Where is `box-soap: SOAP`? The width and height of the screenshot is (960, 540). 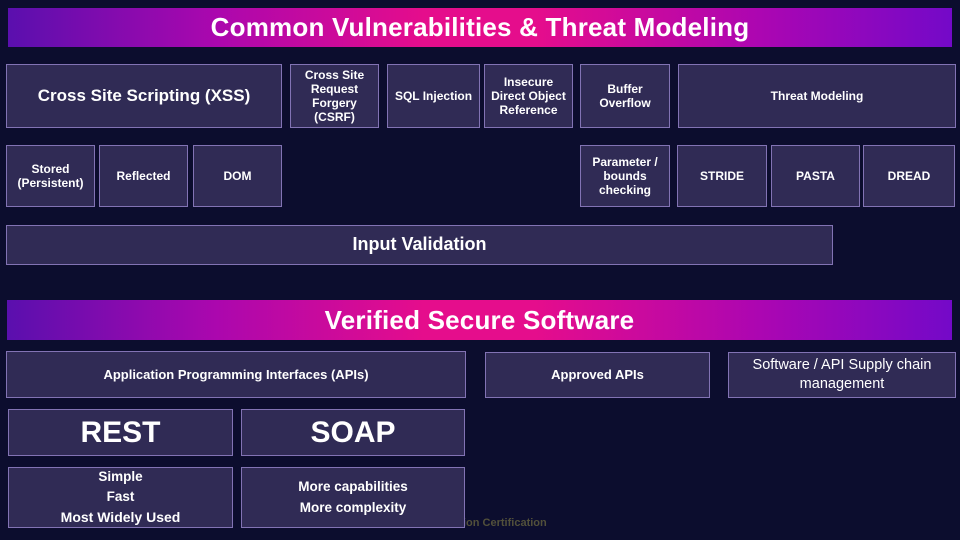 box-soap: SOAP is located at coordinates (353, 432).